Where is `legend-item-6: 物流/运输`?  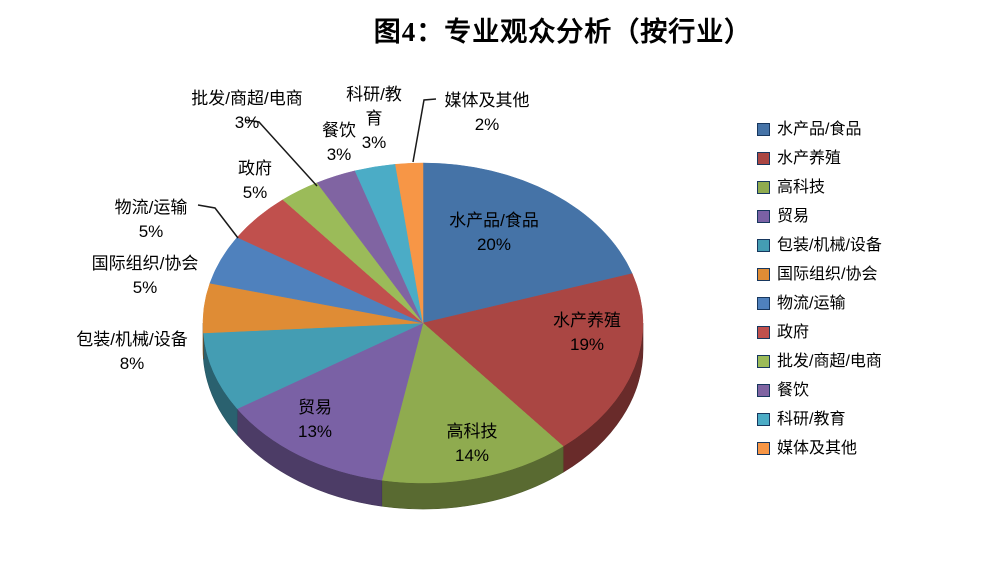
legend-item-6: 物流/运输 is located at coordinates (819, 303).